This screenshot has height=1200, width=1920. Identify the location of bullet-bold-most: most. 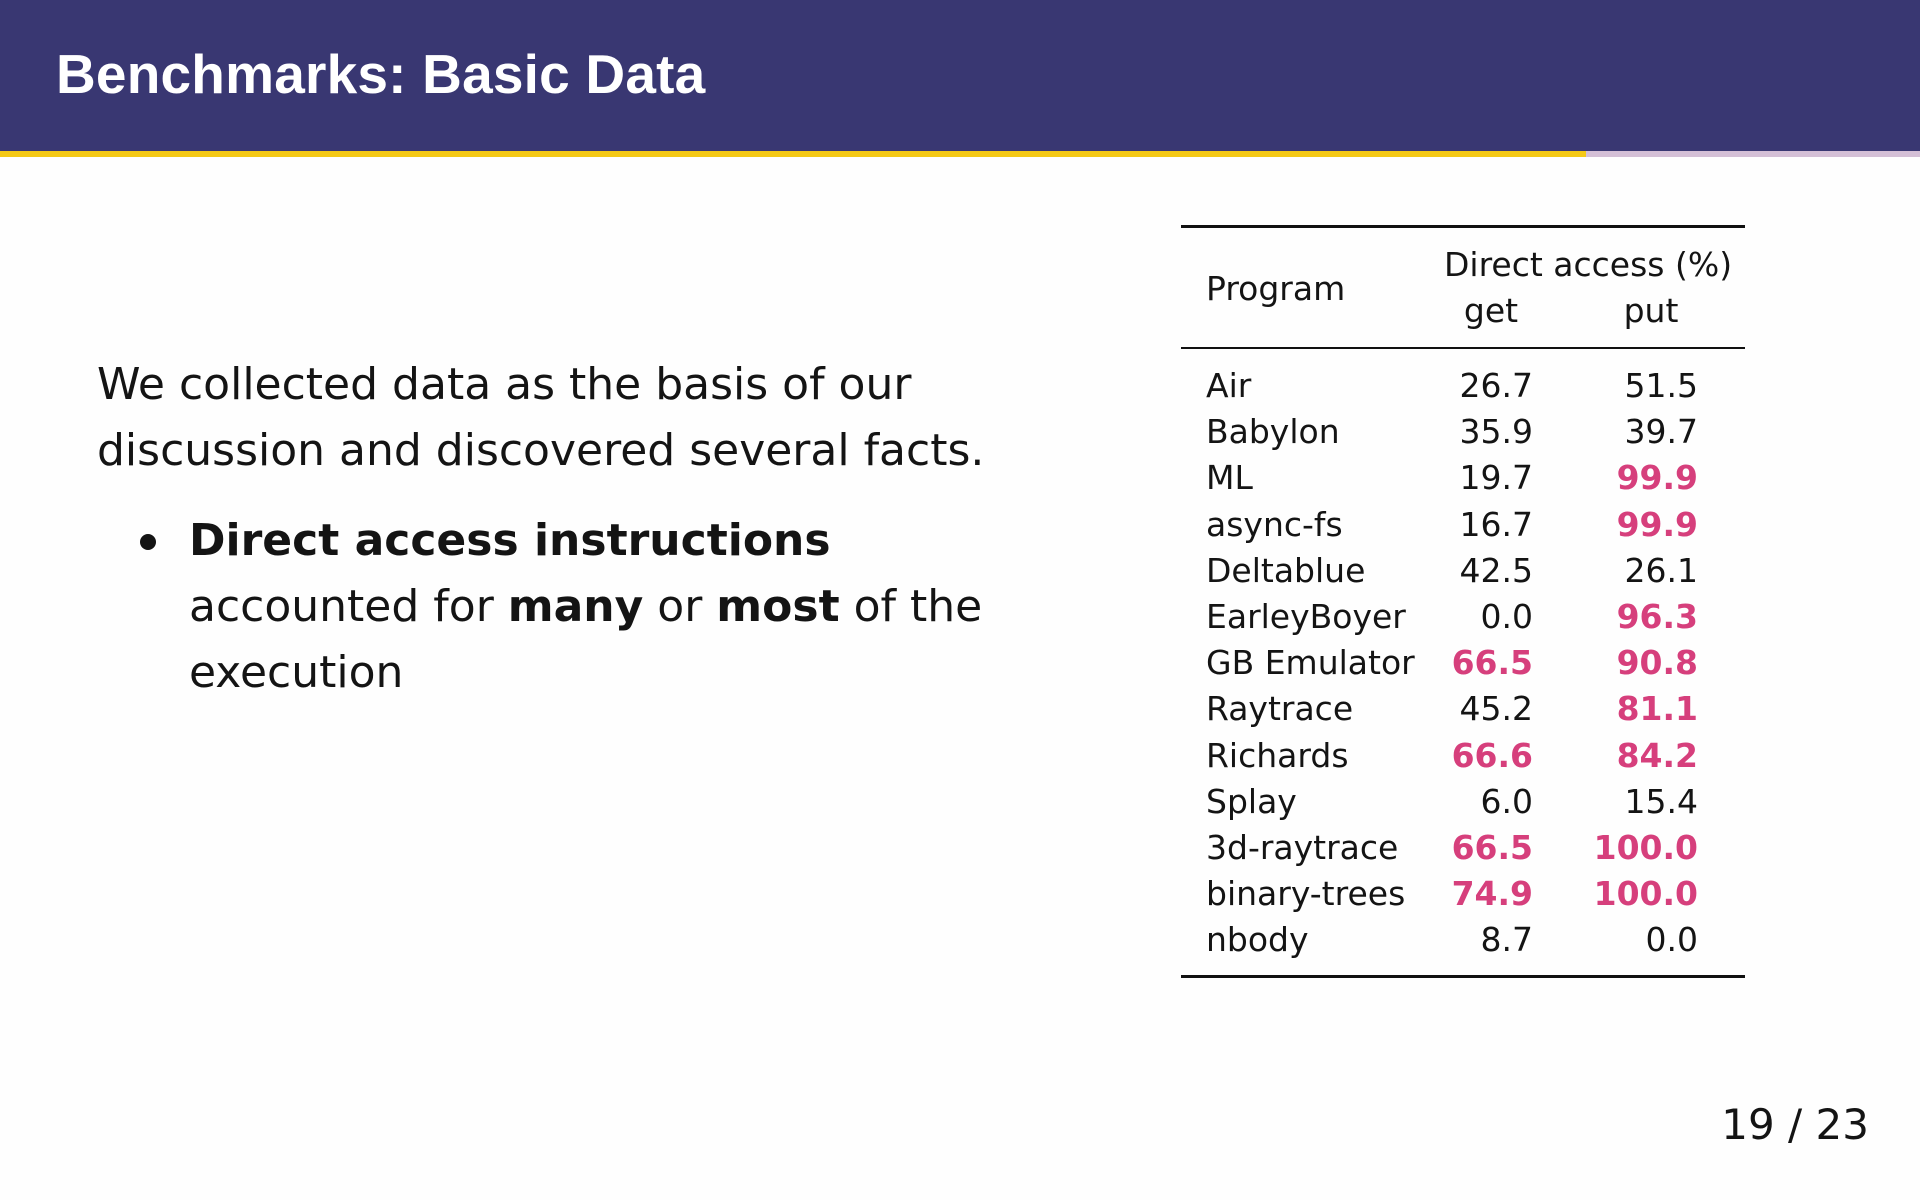
(778, 606).